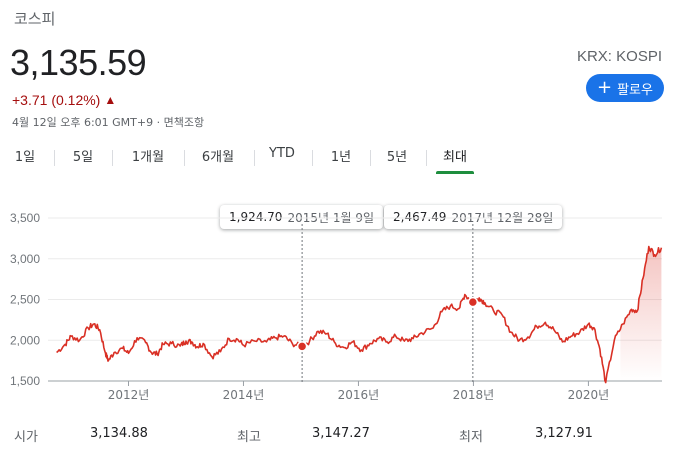 The image size is (700, 469). What do you see at coordinates (108, 122) in the screenshot?
I see `timestamp-disclaimer: 4월 12일 오후 6:01 GMT+9 · 면책조항` at bounding box center [108, 122].